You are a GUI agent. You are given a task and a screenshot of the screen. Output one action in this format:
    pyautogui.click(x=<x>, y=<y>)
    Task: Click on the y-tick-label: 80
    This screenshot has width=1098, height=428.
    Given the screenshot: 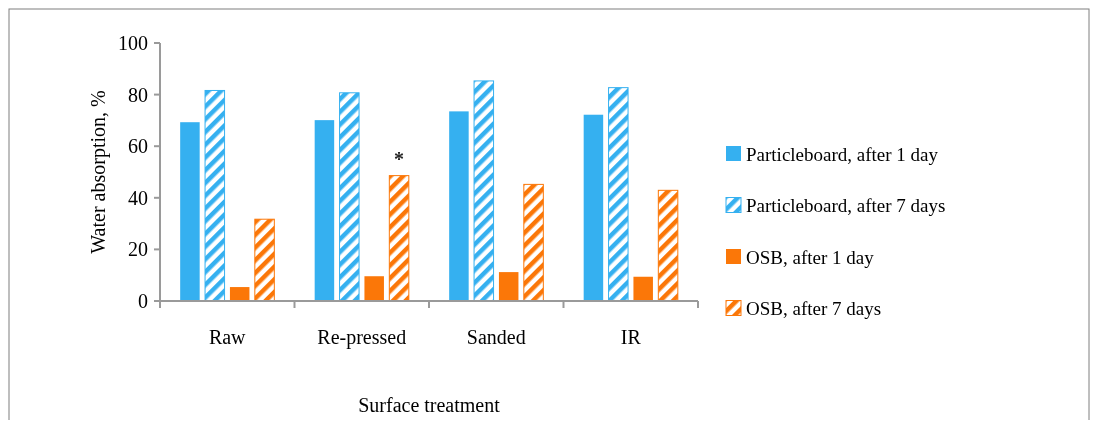 What is the action you would take?
    pyautogui.click(x=138, y=94)
    